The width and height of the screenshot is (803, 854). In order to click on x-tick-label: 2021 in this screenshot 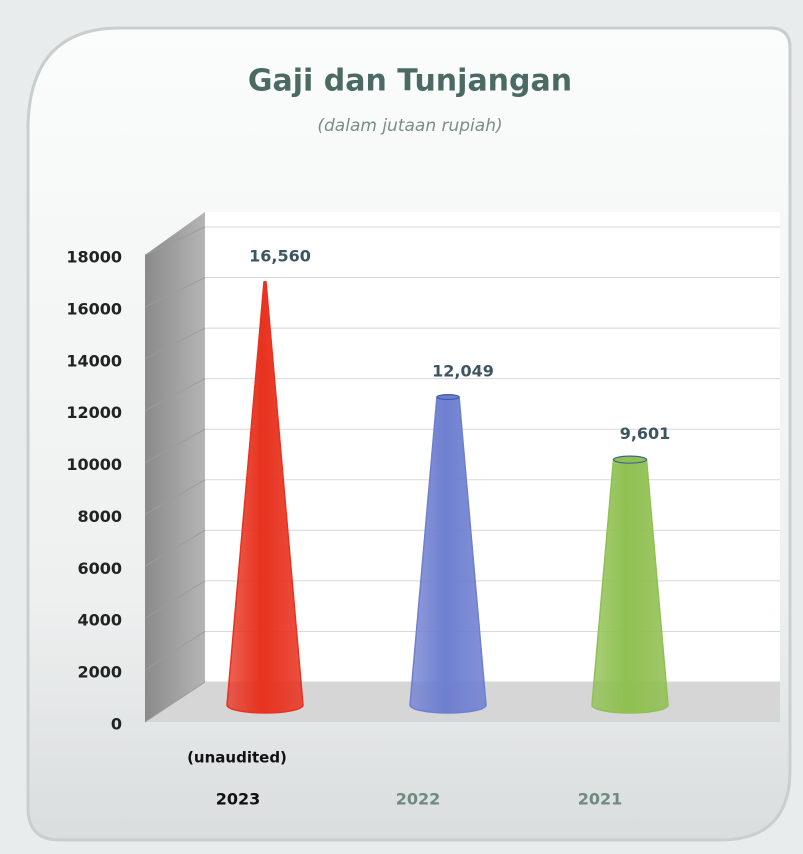, I will do `click(600, 799)`.